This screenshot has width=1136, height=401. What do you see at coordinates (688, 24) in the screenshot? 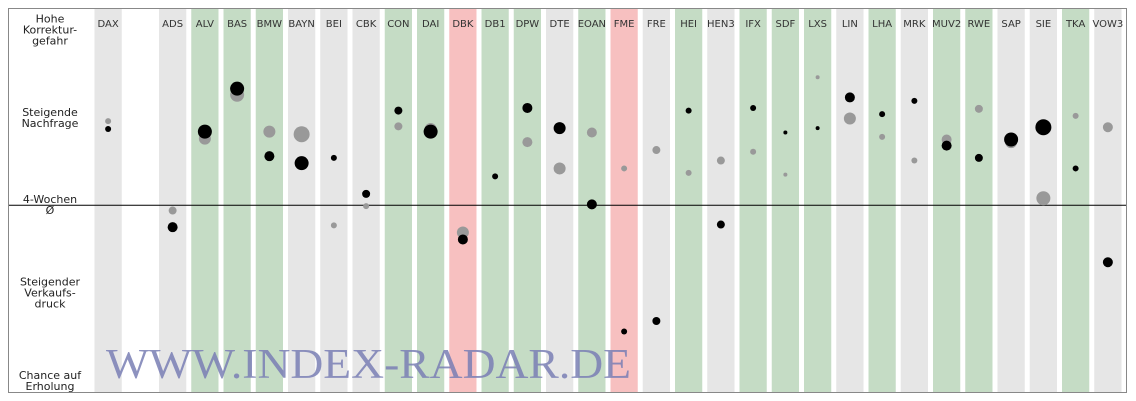
I see `column-label: HEI` at bounding box center [688, 24].